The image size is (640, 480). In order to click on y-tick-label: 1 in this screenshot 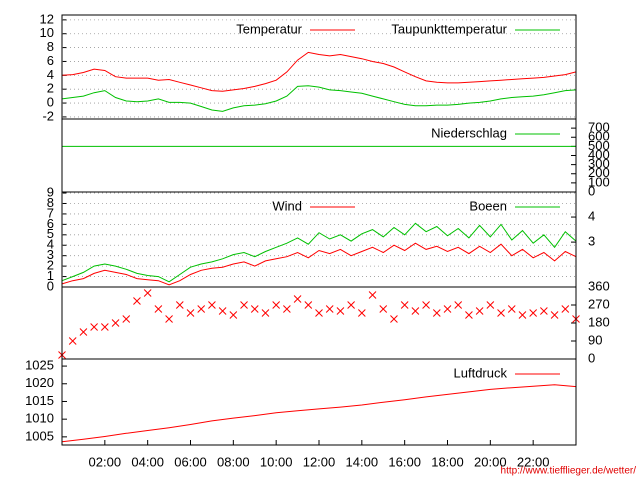, I will do `click(50, 275)`.